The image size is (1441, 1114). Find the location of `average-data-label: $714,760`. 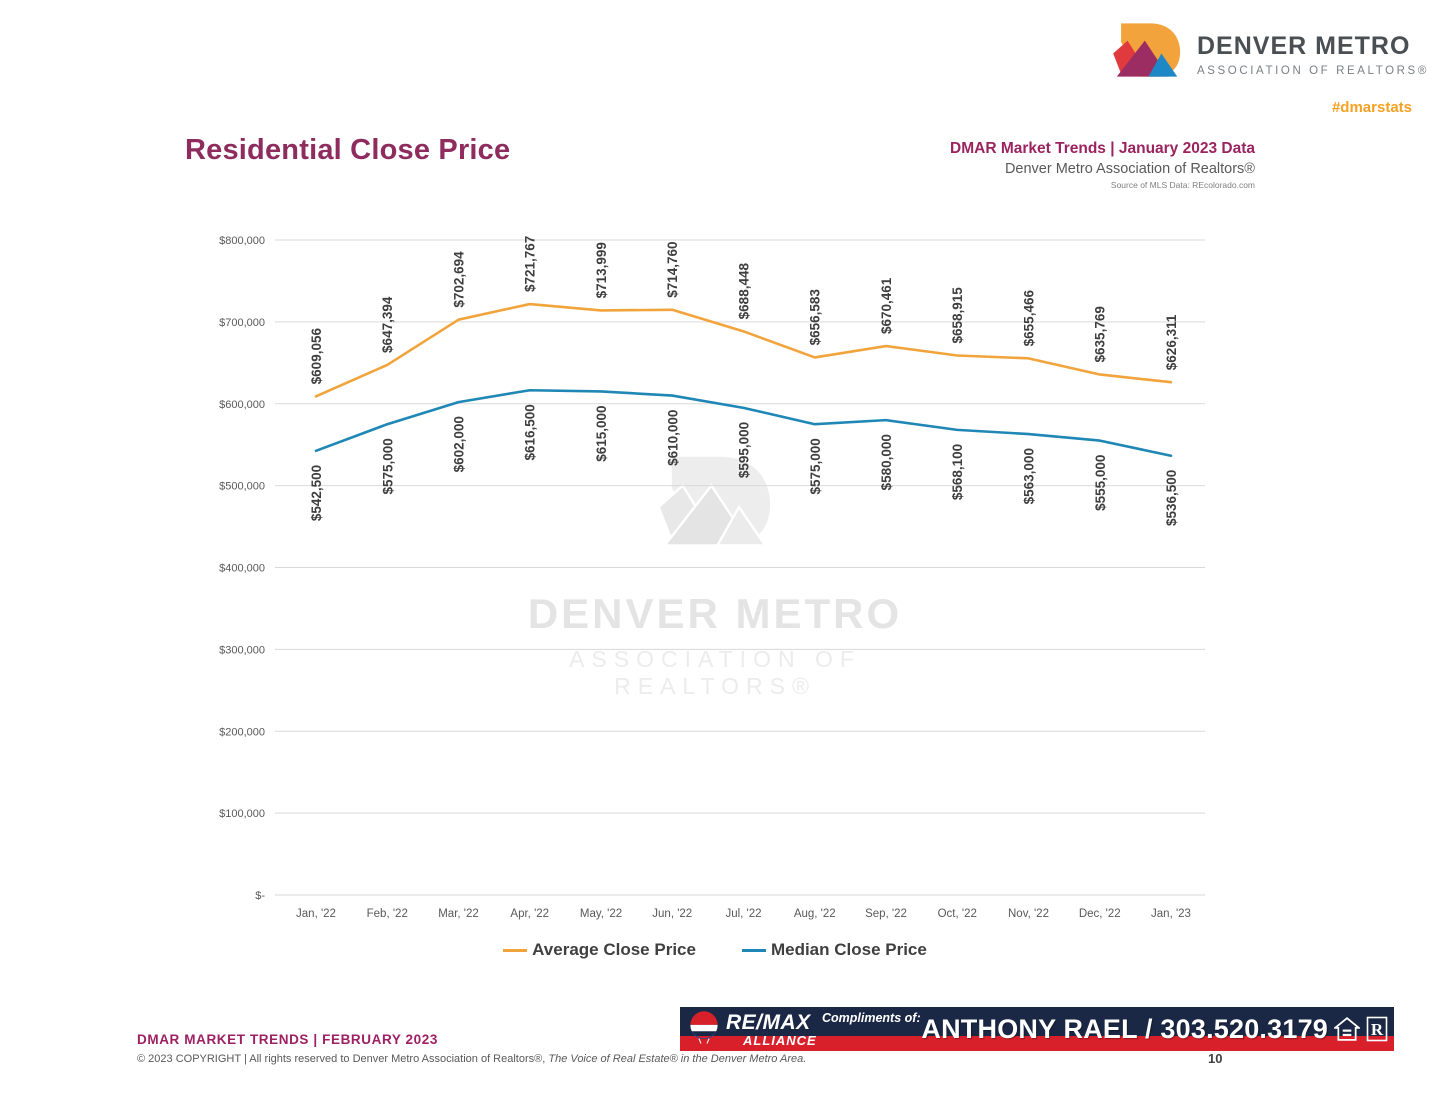

average-data-label: $714,760 is located at coordinates (672, 269).